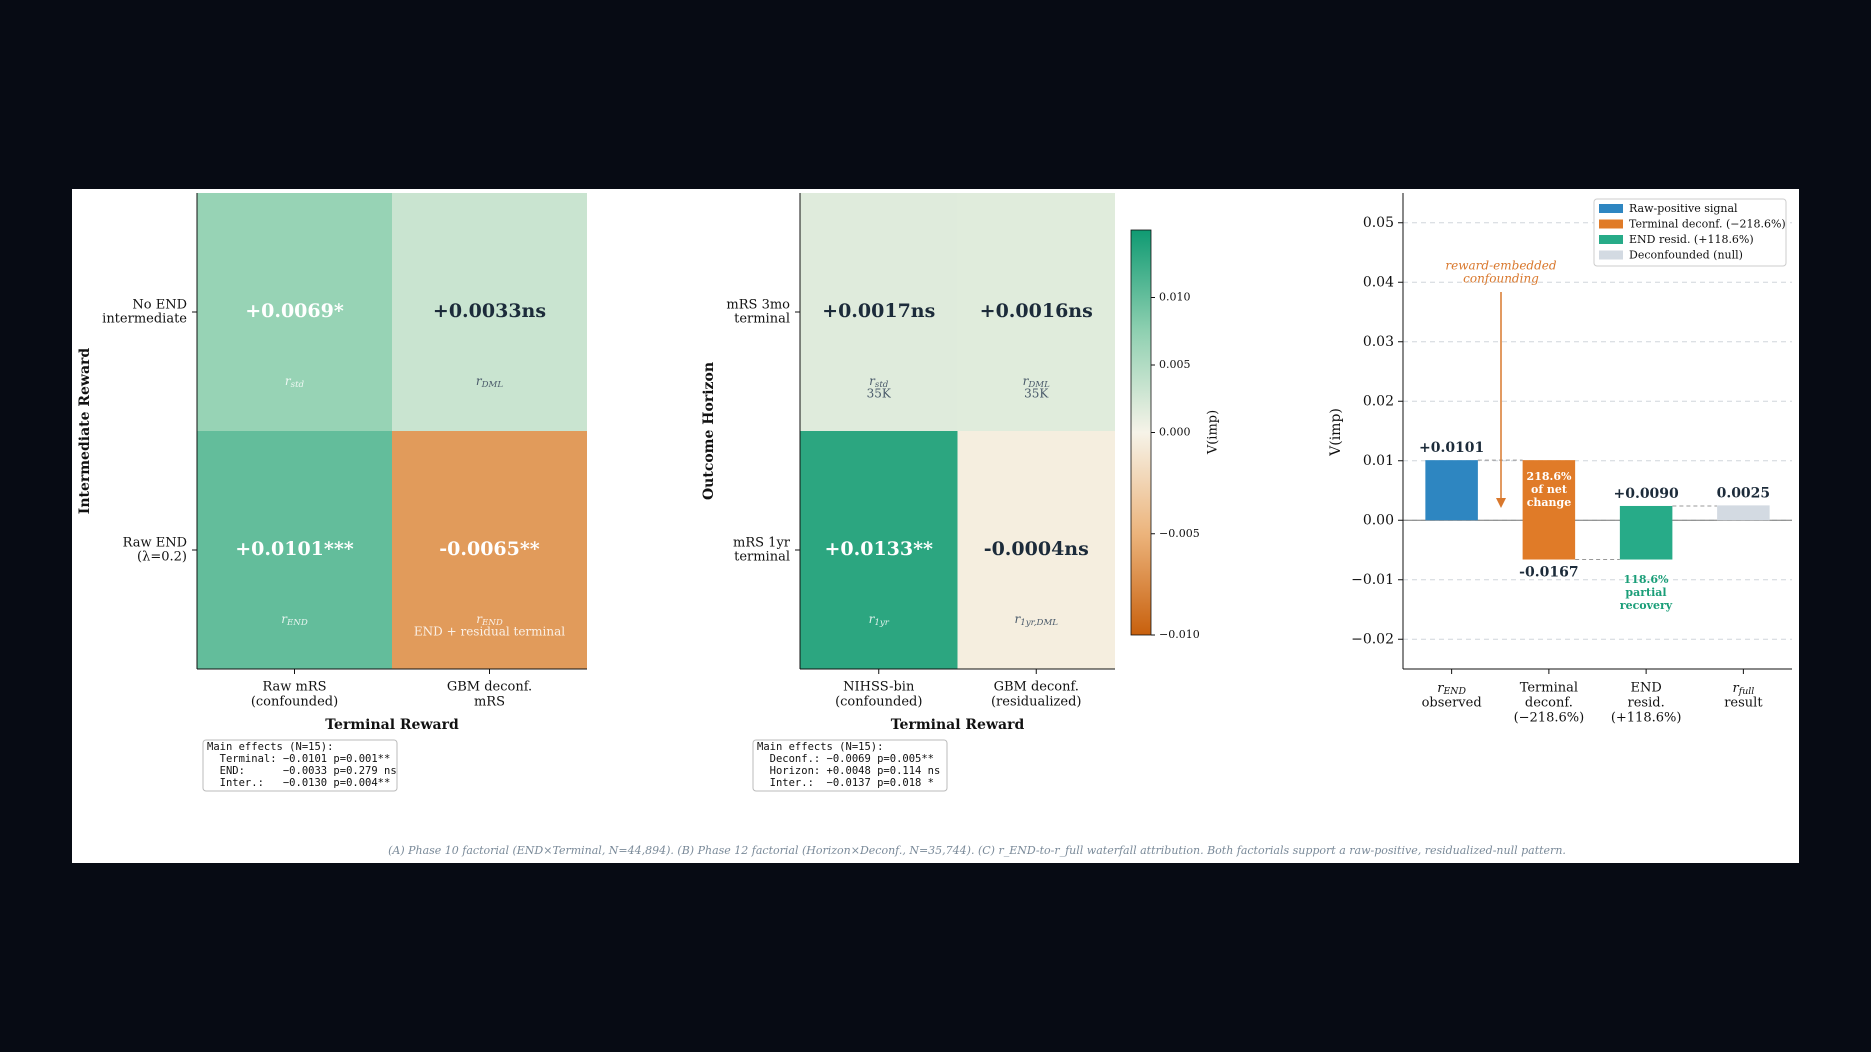 This screenshot has height=1052, width=1871. I want to click on y-tick-label: mRS 1yr, so click(762, 543).